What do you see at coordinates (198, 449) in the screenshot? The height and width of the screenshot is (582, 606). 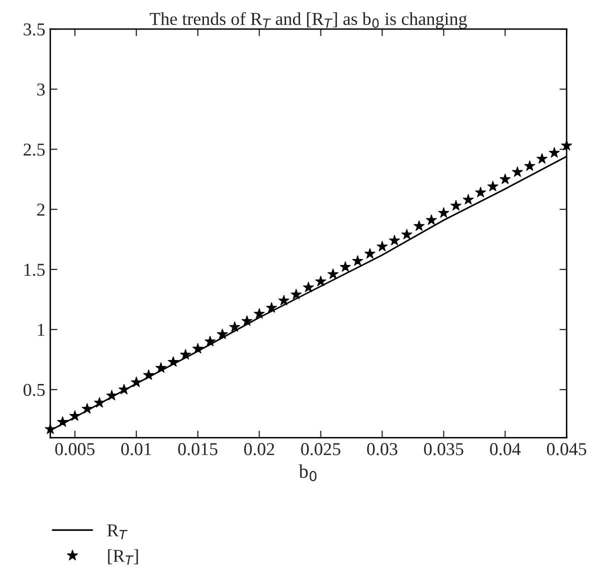 I see `x-tick-label: 0.015` at bounding box center [198, 449].